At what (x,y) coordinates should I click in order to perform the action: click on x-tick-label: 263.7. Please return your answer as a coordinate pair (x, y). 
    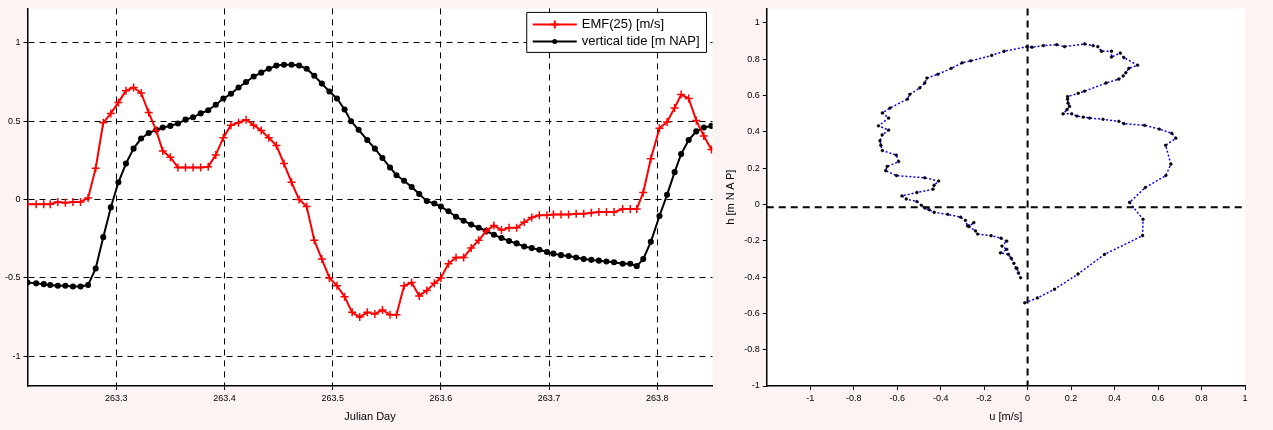
    Looking at the image, I should click on (549, 397).